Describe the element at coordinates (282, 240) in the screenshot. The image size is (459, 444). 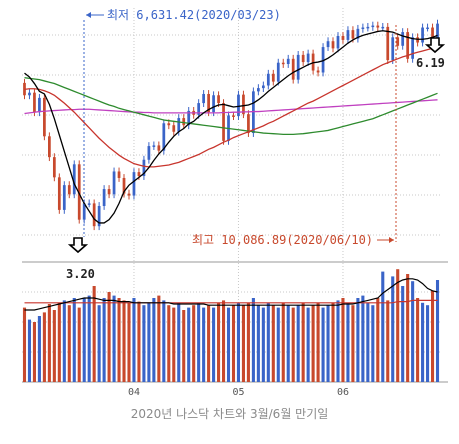
I see `high-label: 최고 10,086.89(2020/06/10)` at that location.